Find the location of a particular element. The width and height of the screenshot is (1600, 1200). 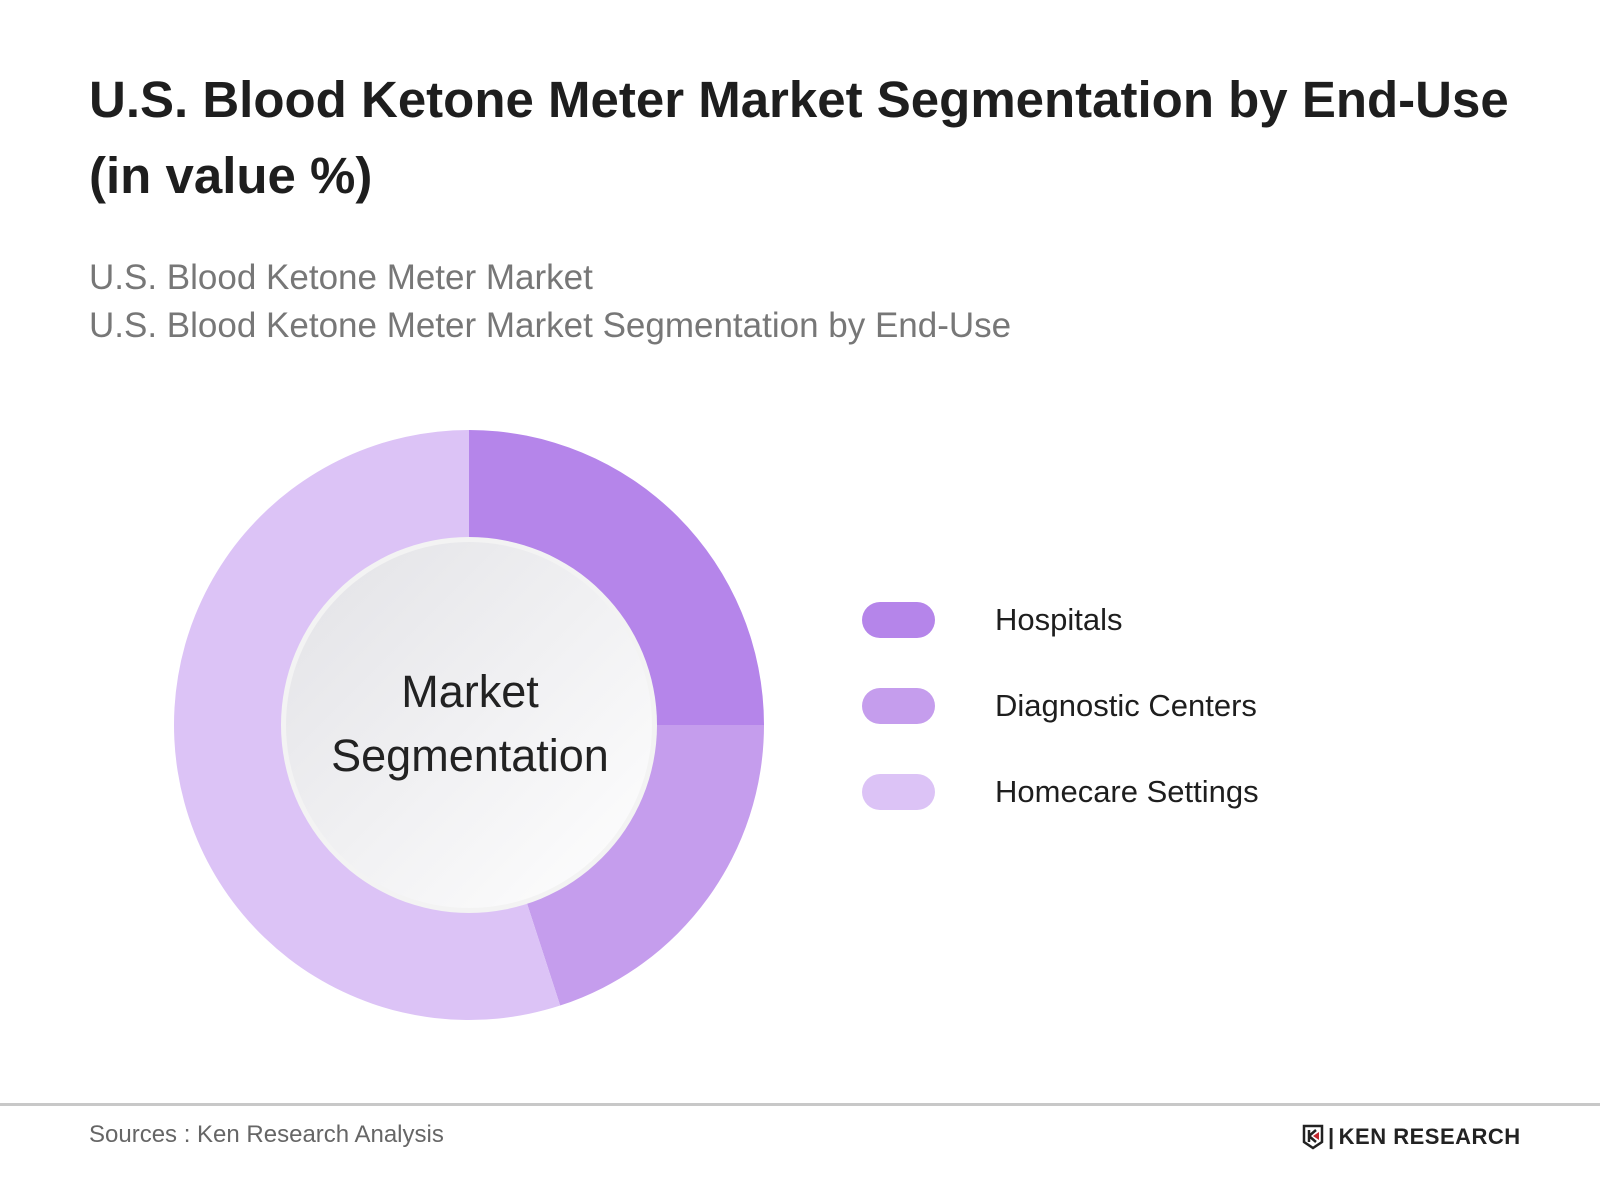

legend-item-diagnostic-centers: Diagnostic Centers is located at coordinates (1059, 706).